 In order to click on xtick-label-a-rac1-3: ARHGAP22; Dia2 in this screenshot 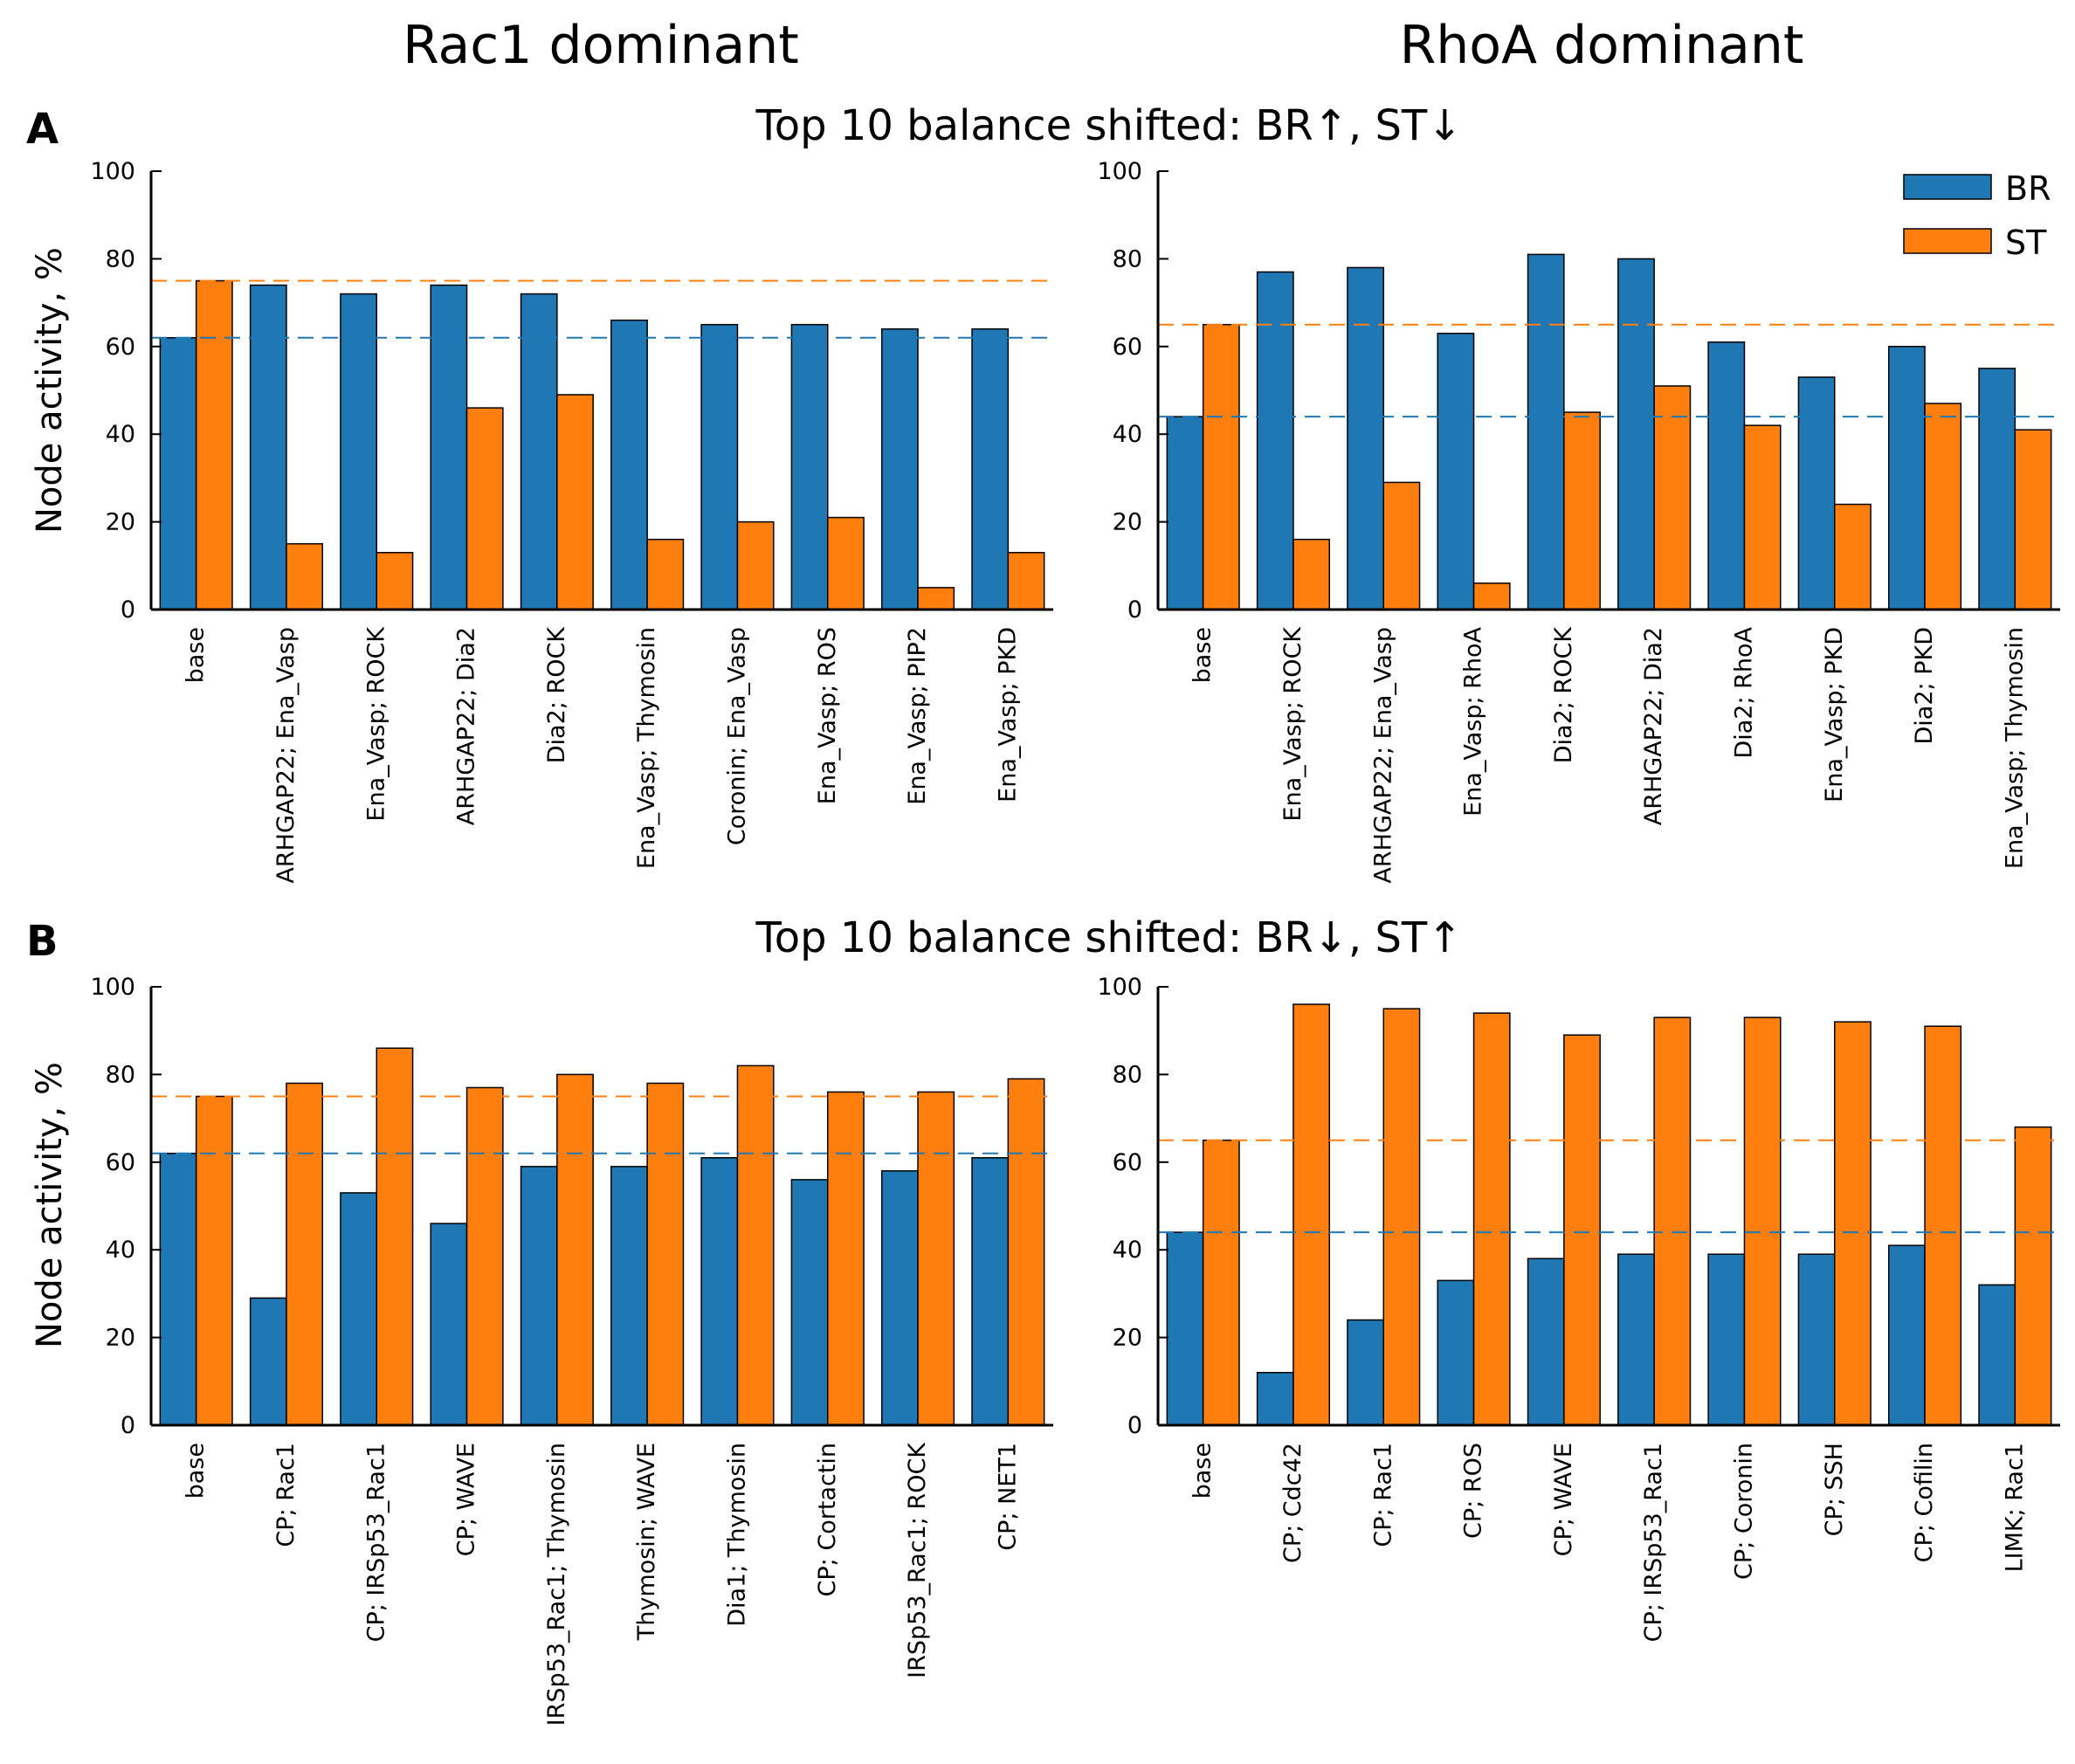, I will do `click(466, 726)`.